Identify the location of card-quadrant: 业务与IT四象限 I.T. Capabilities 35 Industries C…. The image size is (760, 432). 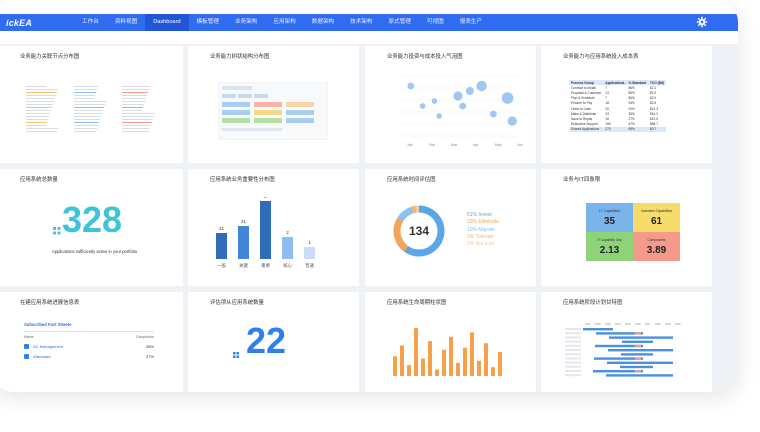
(626, 227).